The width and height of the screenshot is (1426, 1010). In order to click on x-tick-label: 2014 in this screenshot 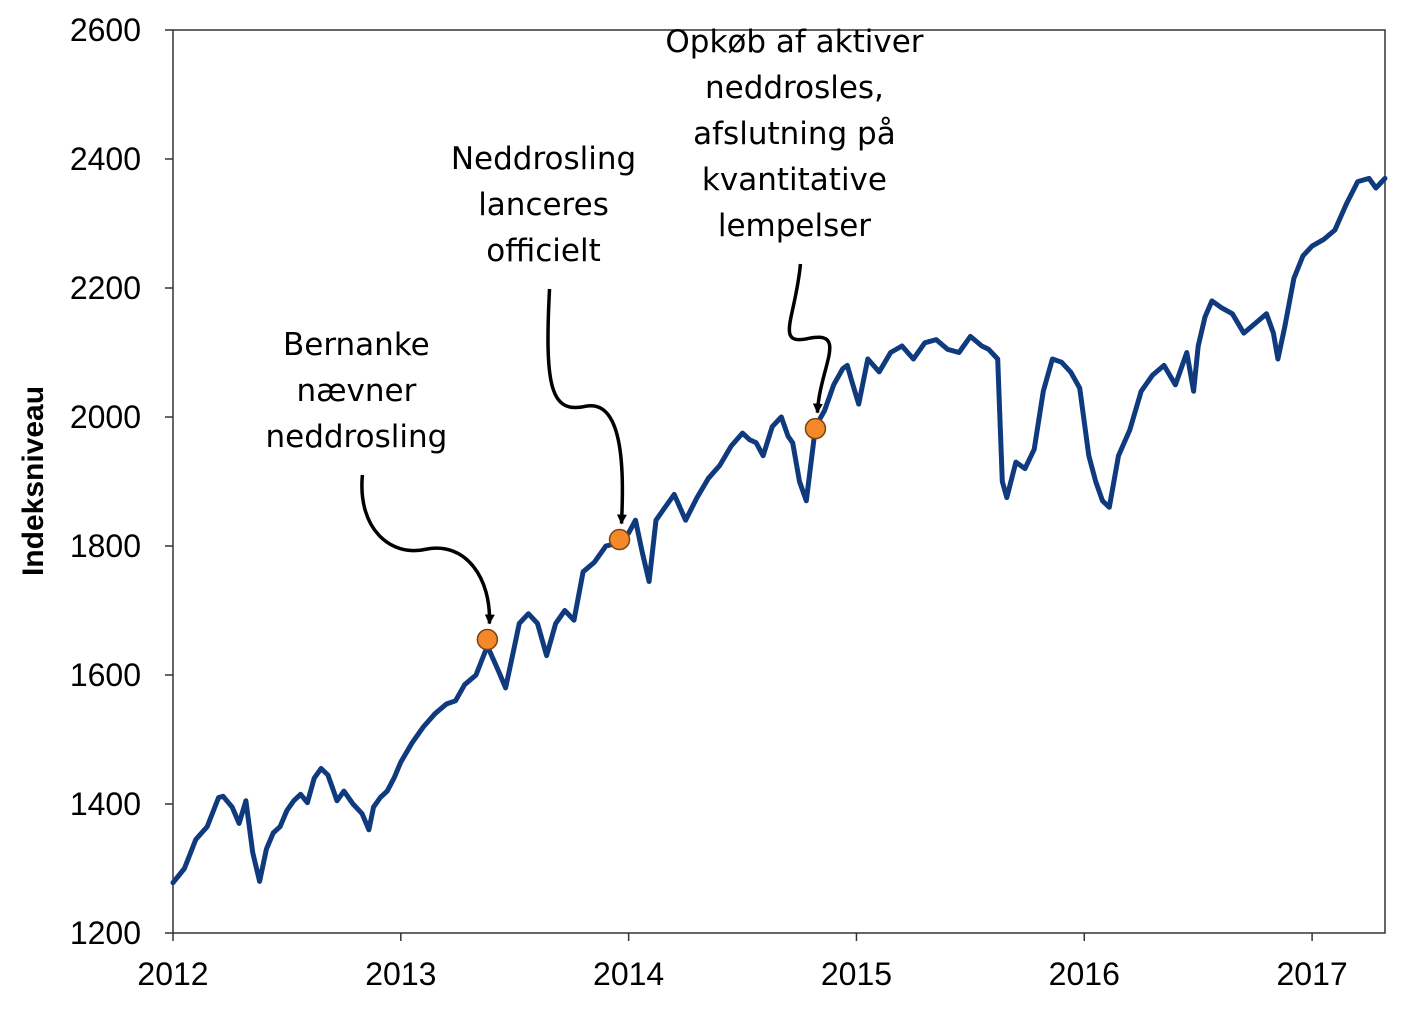, I will do `click(628, 974)`.